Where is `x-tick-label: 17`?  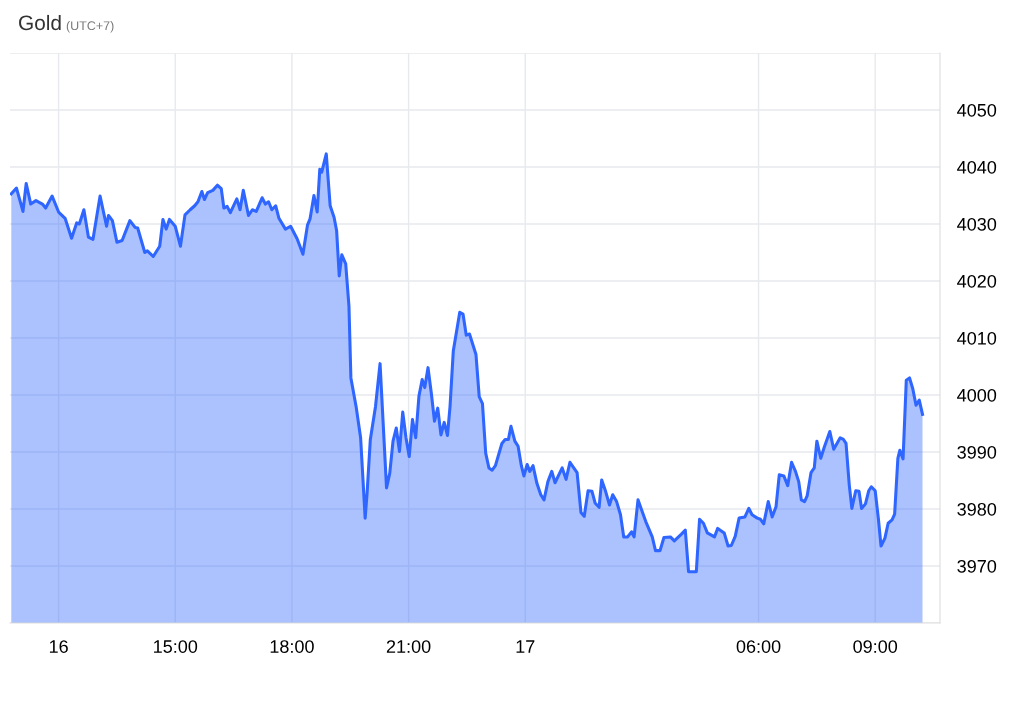
x-tick-label: 17 is located at coordinates (525, 646).